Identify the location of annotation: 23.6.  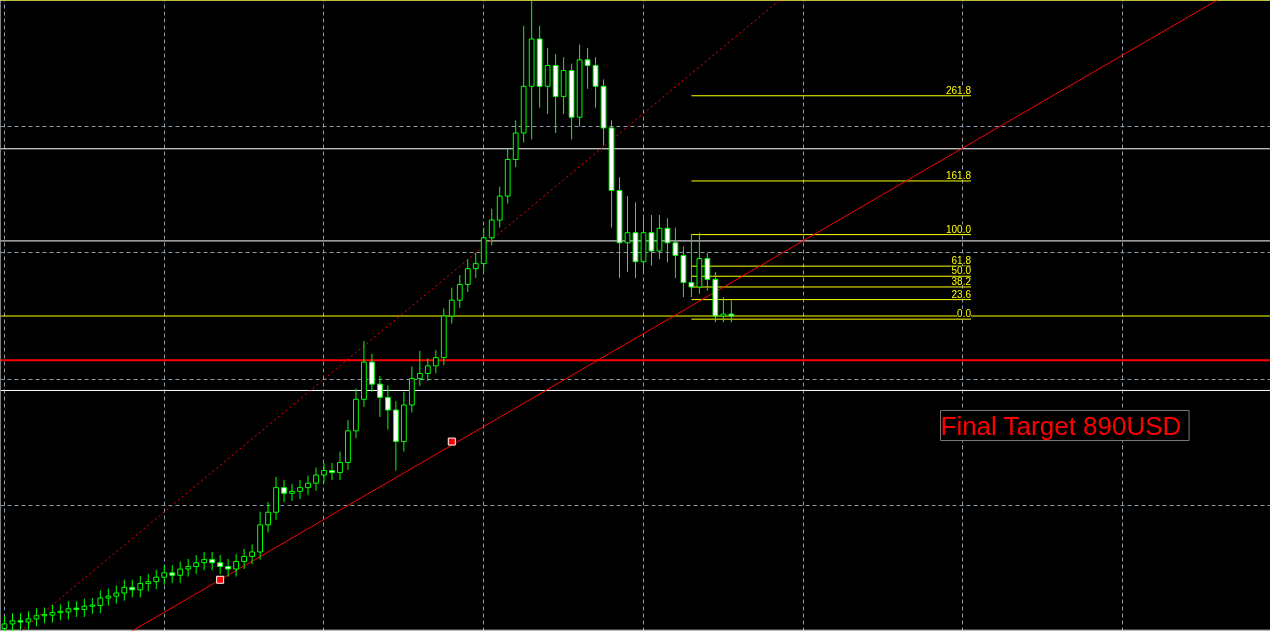
(961, 294).